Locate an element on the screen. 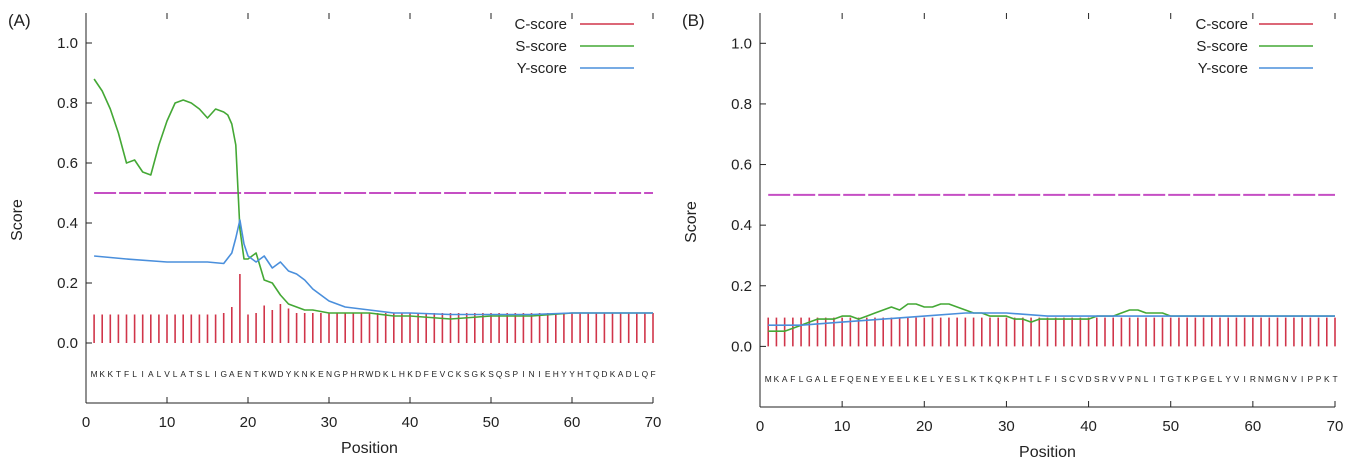 This screenshot has height=465, width=1354. sequence-residue: M is located at coordinates (94, 374).